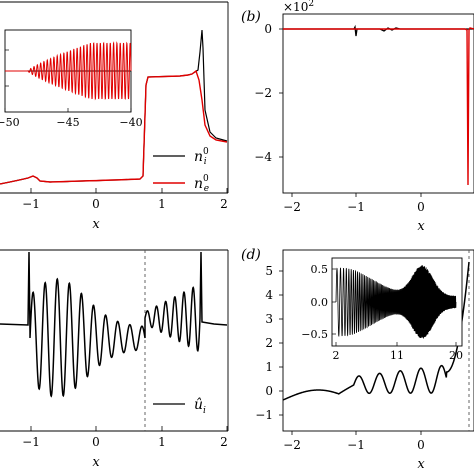 This screenshot has height=474, width=474. Describe the element at coordinates (162, 204) in the screenshot. I see `panel-a-tick-label: 1` at that location.